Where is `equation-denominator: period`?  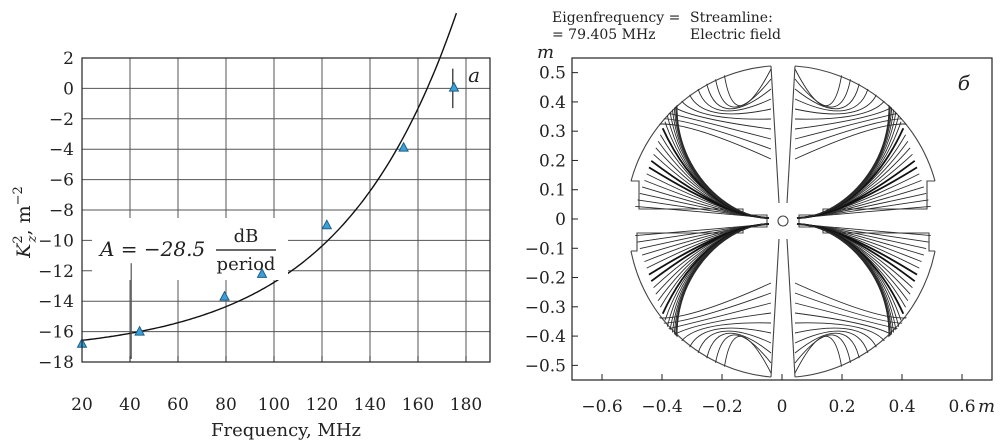
equation-denominator: period is located at coordinates (246, 264).